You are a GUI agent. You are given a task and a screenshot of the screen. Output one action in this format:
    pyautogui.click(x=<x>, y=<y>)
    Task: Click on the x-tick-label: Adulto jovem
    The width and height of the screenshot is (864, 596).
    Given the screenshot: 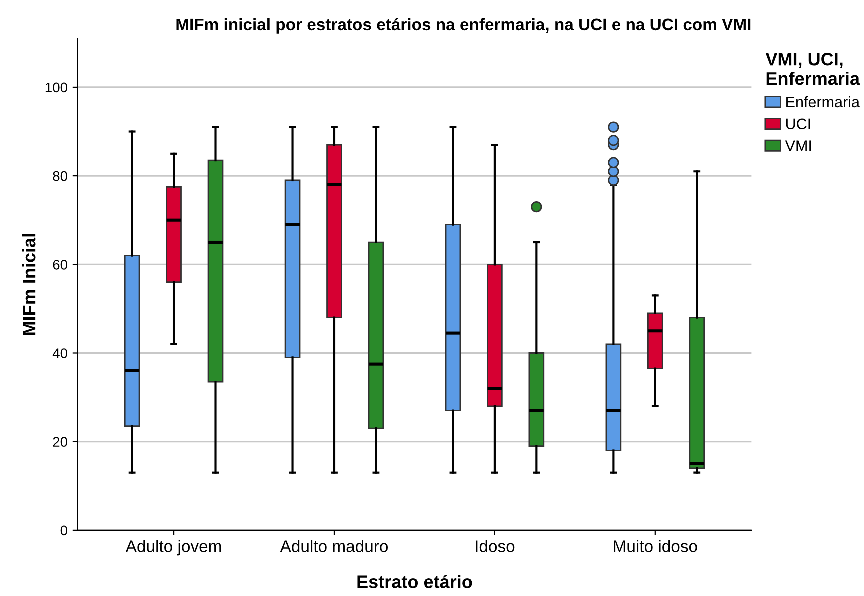 What is the action you would take?
    pyautogui.click(x=174, y=548)
    